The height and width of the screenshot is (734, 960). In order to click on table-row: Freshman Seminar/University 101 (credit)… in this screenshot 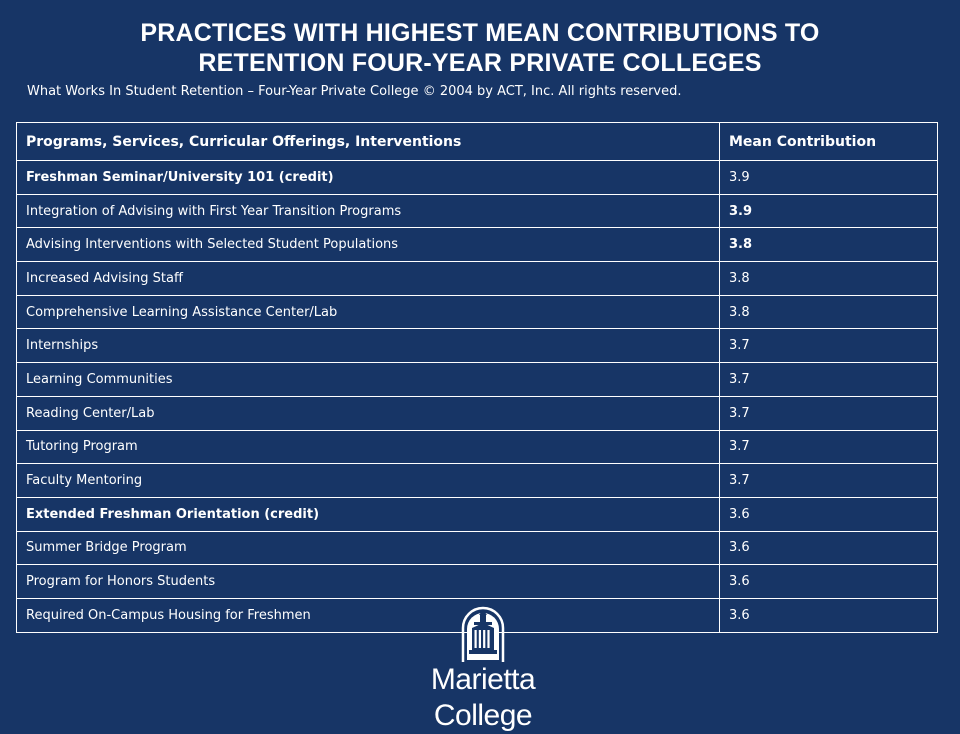, I will do `click(477, 177)`.